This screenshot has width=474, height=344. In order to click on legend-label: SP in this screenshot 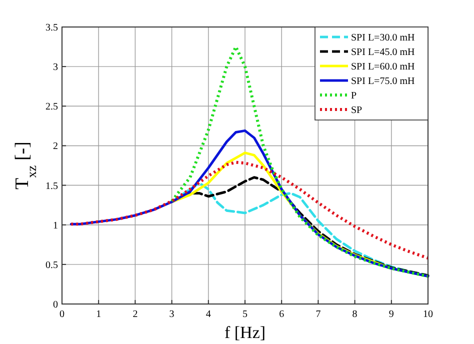, I will do `click(357, 110)`.